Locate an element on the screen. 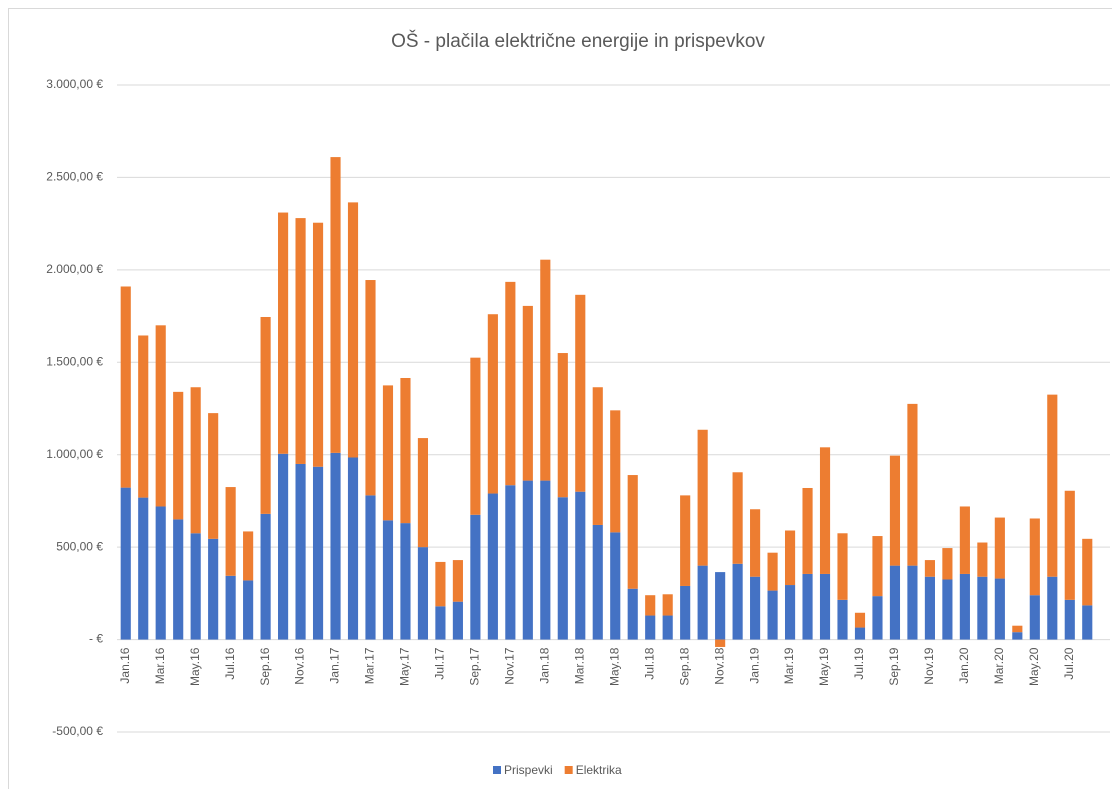  x-tick-label: Mar.16 is located at coordinates (160, 665).